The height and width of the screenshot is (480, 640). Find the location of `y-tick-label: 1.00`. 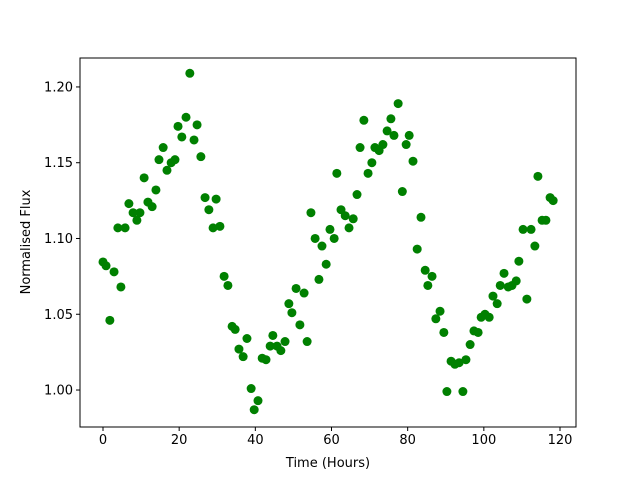

y-tick-label: 1.00 is located at coordinates (58, 391).